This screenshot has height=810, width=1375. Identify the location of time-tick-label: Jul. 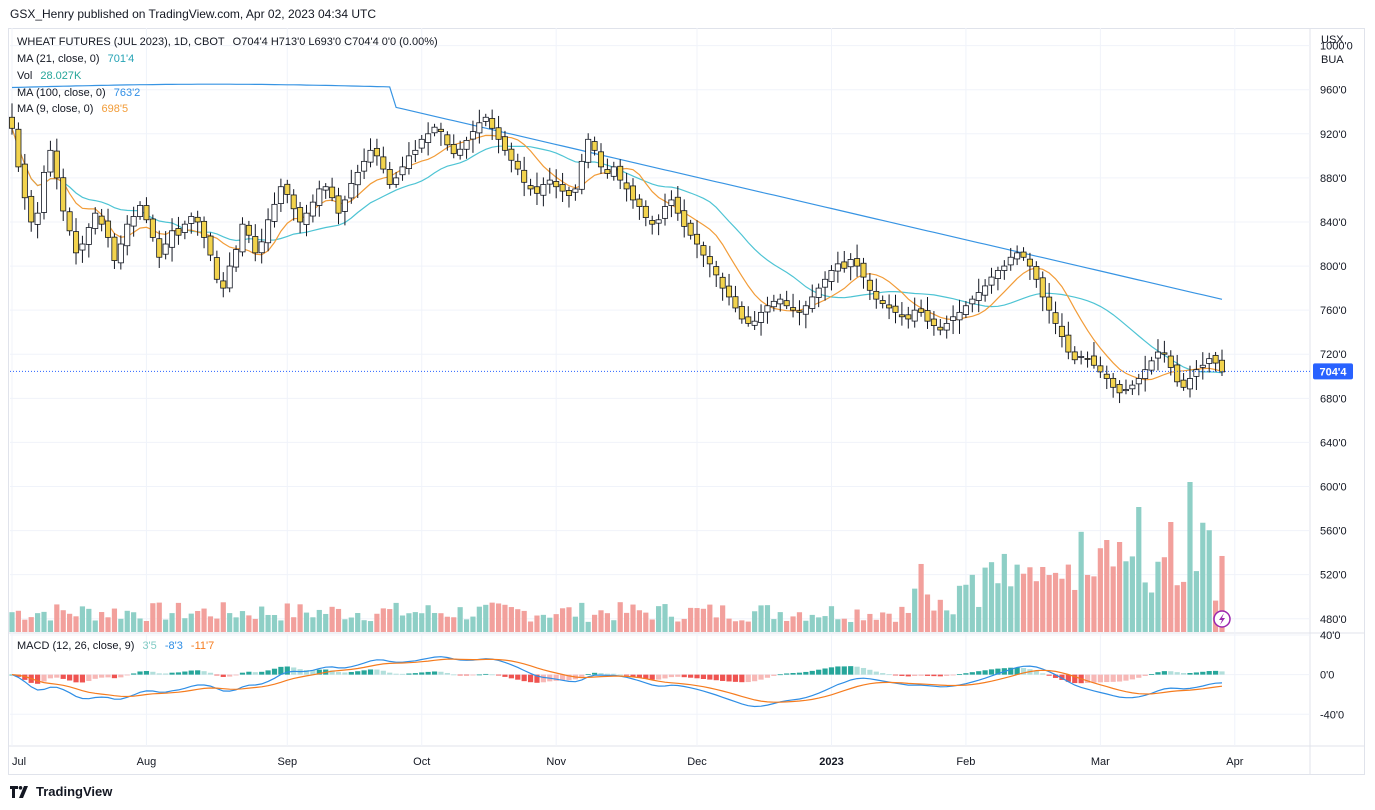
(19, 762).